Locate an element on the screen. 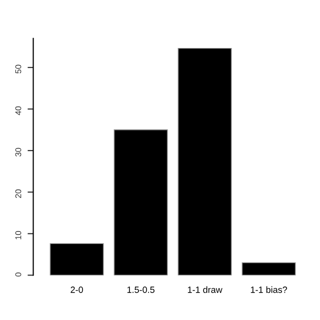  y-tick-label: 50 is located at coordinates (18, 69).